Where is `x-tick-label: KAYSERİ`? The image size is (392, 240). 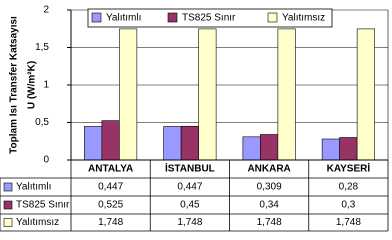 x-tick-label: KAYSERİ is located at coordinates (349, 168).